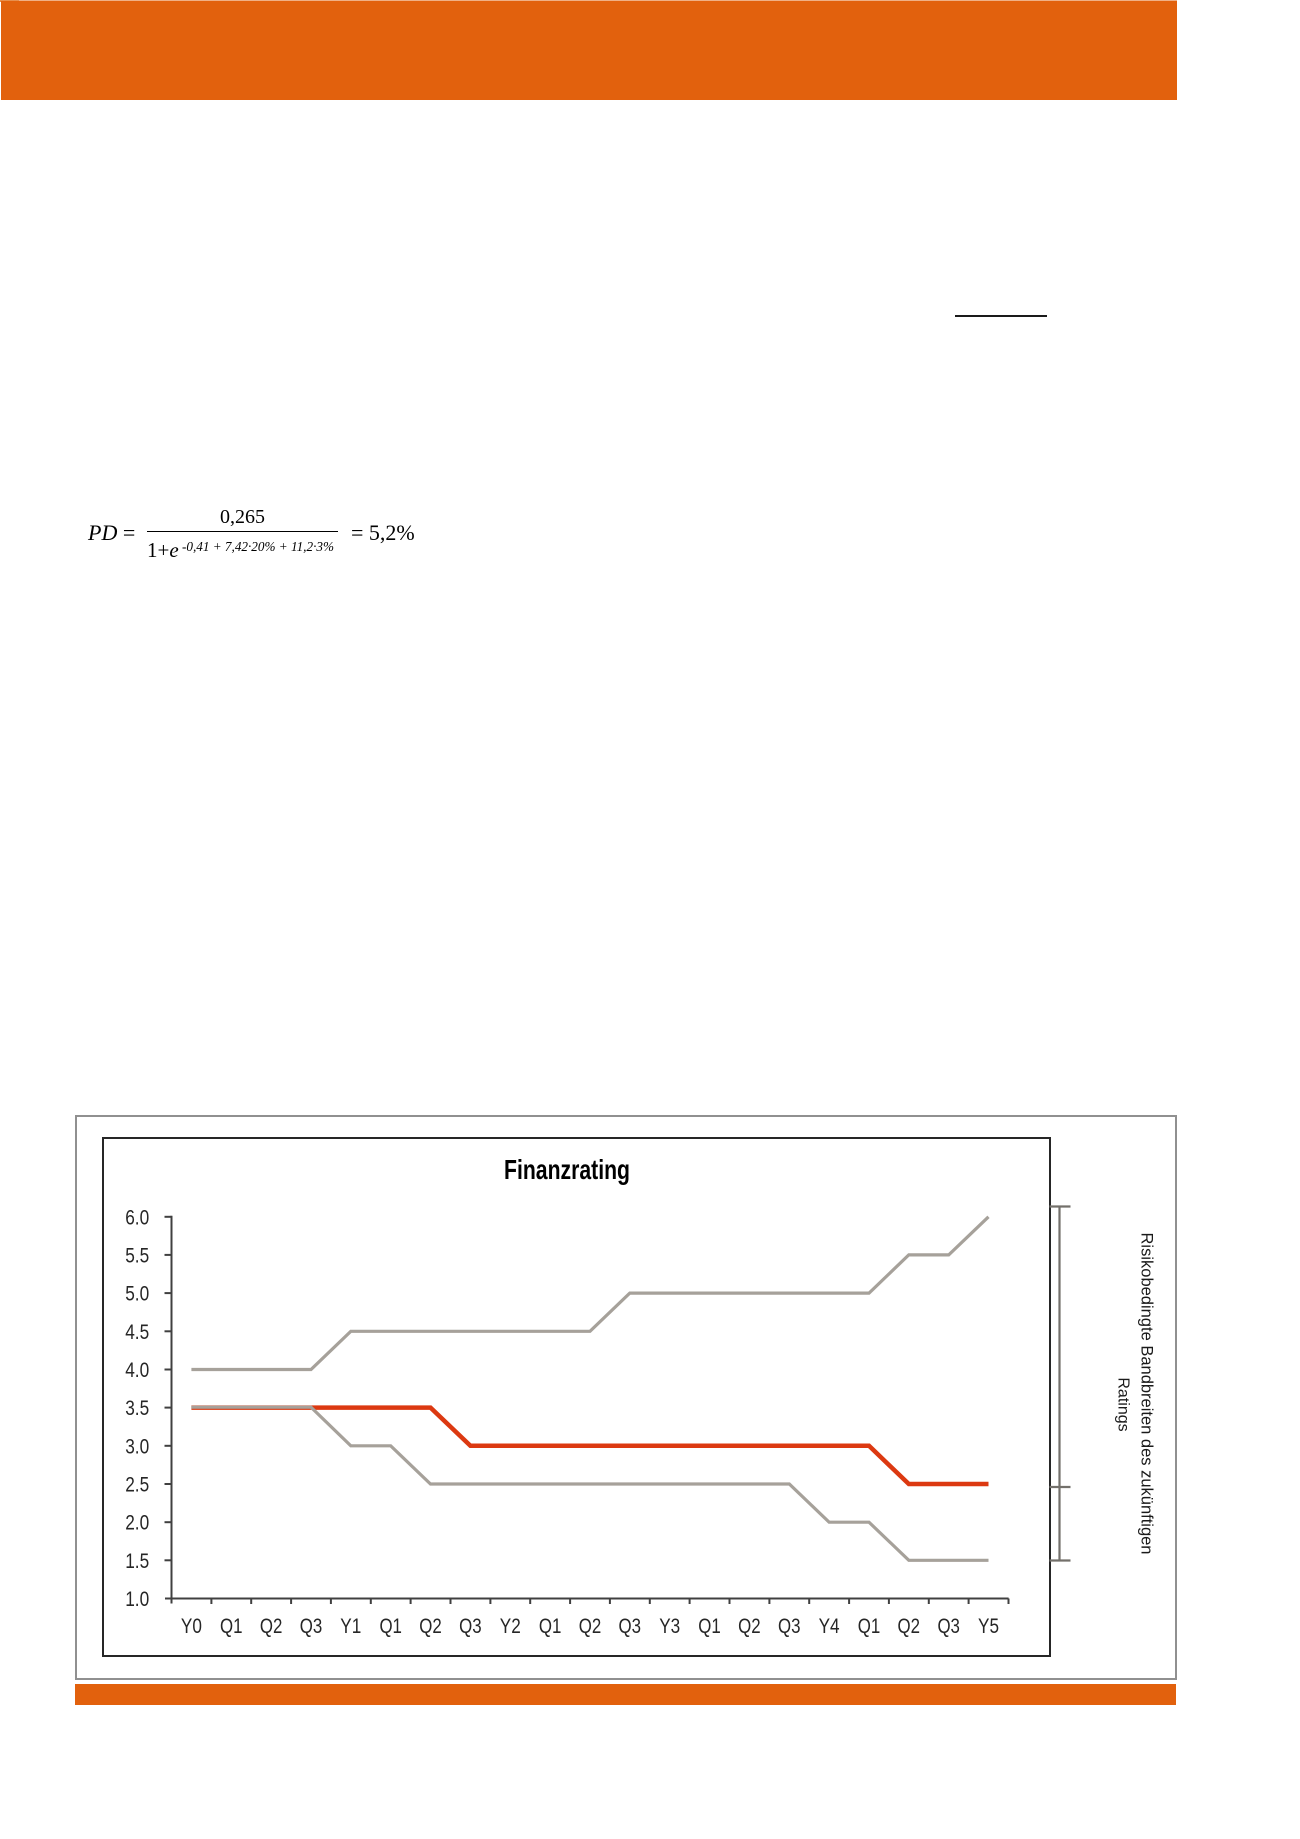 The image size is (1300, 1839). I want to click on svg-text: 4.5, so click(137, 1332).